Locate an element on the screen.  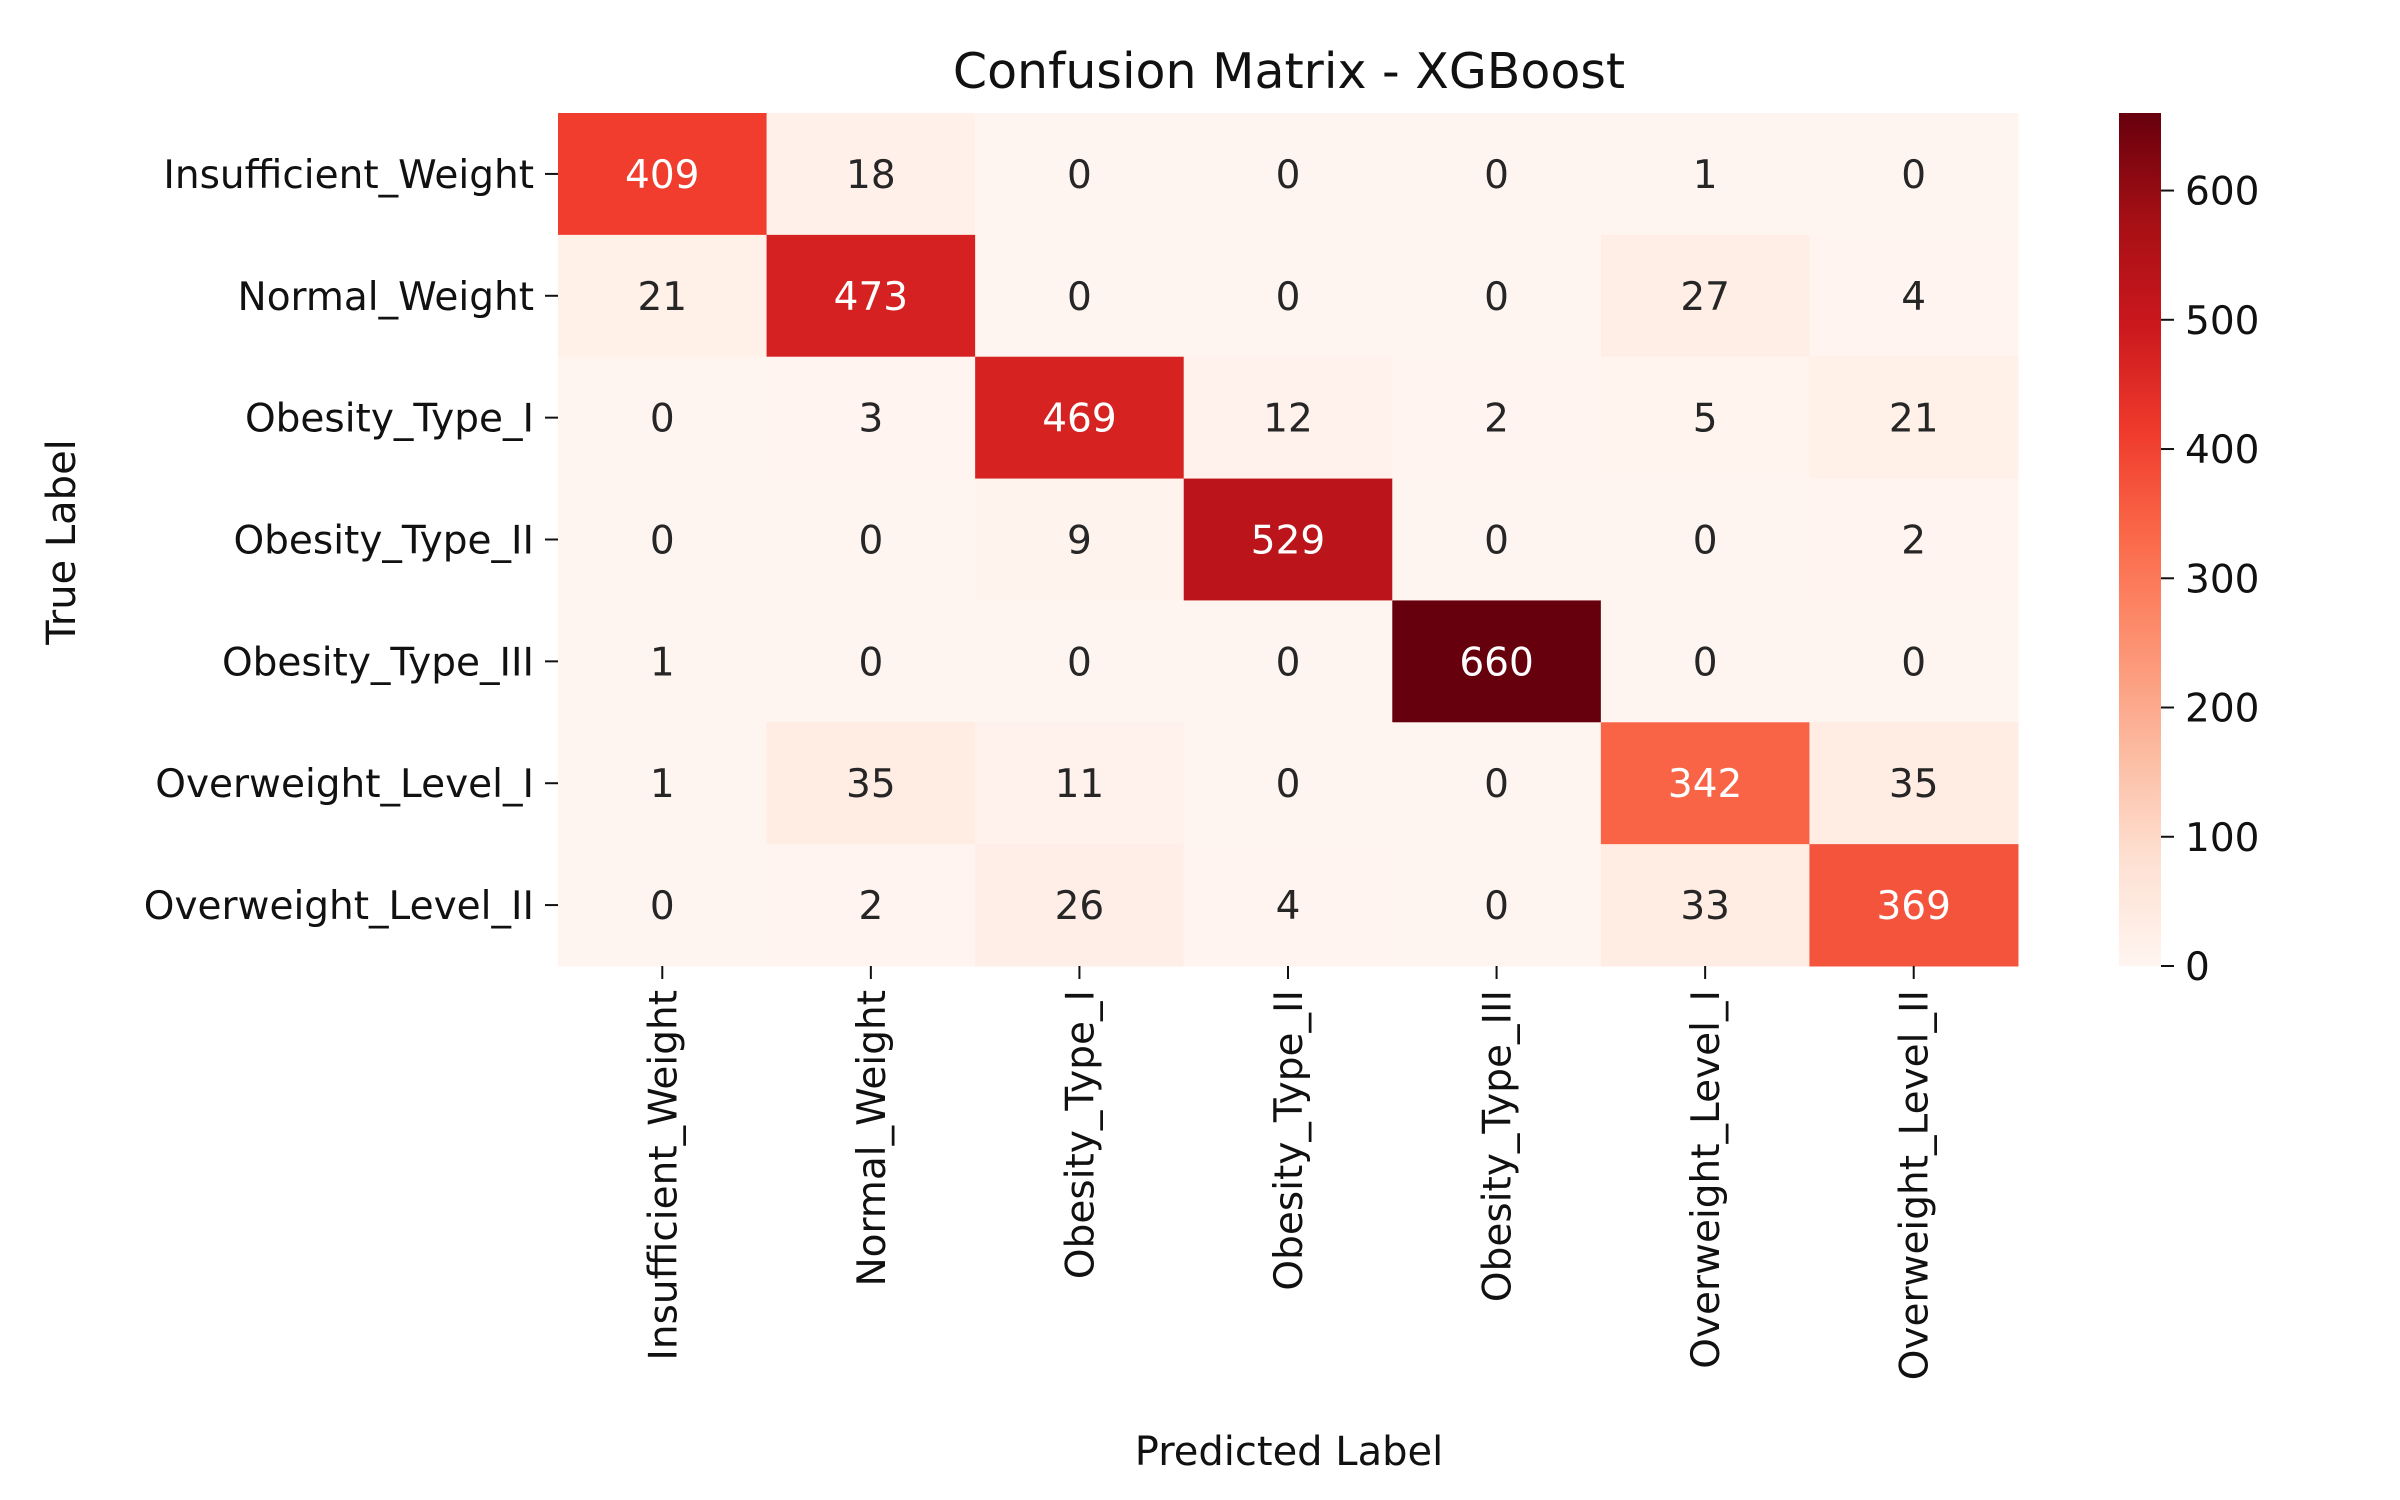
cell-value-label: 473 is located at coordinates (871, 297).